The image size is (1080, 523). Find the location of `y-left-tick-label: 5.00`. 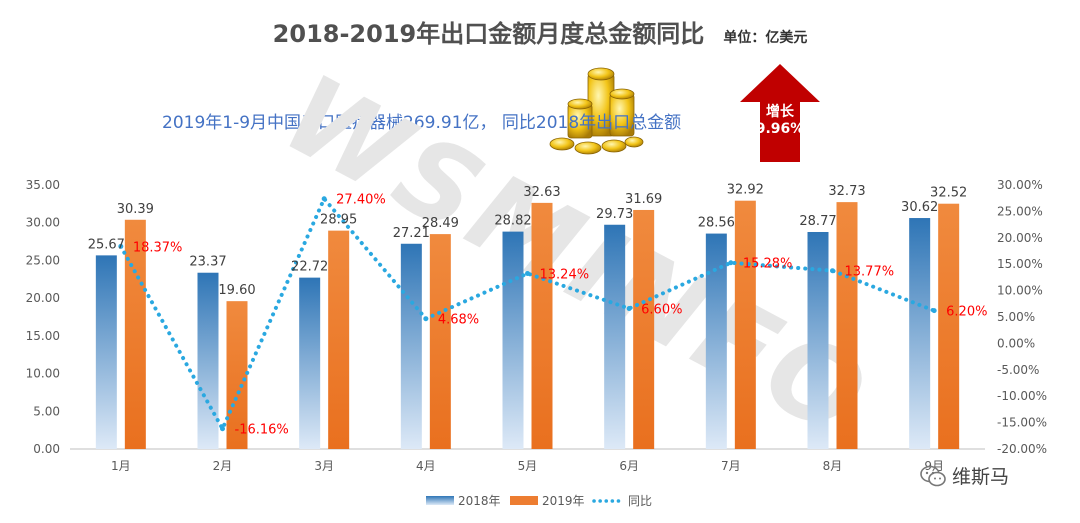

y-left-tick-label: 5.00 is located at coordinates (46, 411).